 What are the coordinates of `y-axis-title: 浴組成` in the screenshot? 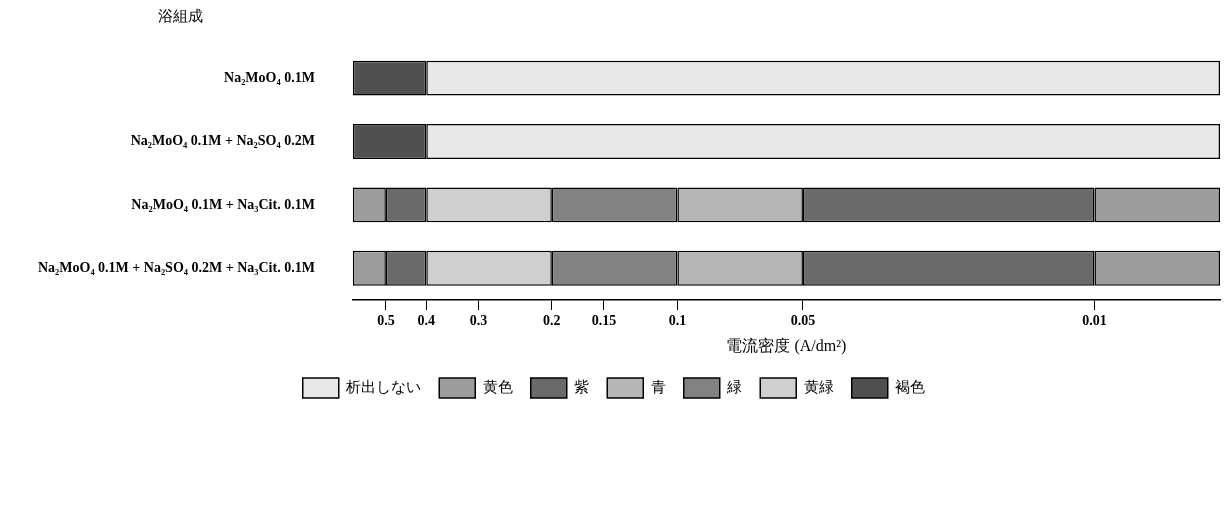 It's located at (180, 16).